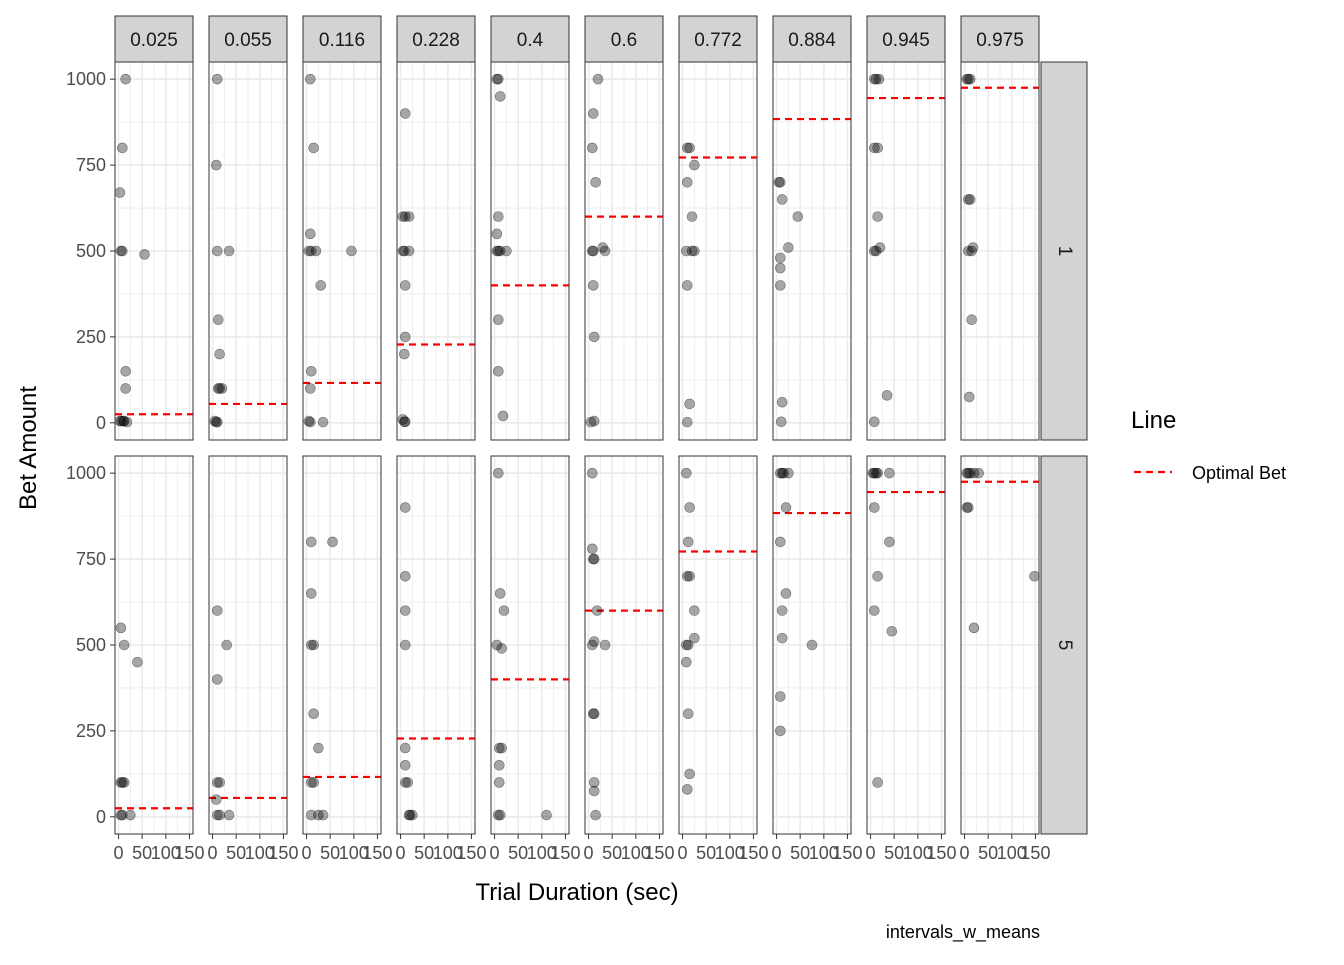 The width and height of the screenshot is (1344, 965). What do you see at coordinates (1153, 420) in the screenshot?
I see `legend-title: Line` at bounding box center [1153, 420].